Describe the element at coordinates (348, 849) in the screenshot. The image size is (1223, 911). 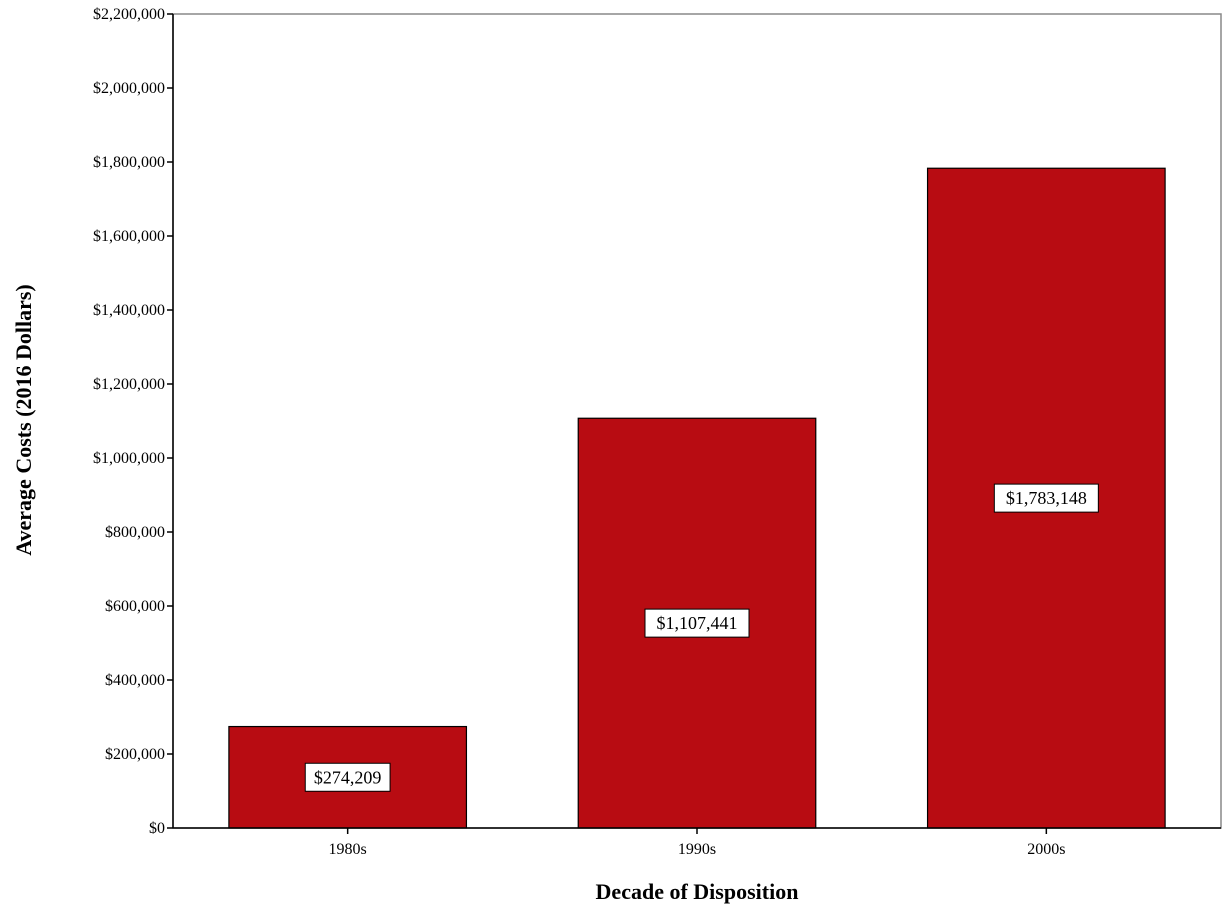
I see `x-tick-label: 1980s` at that location.